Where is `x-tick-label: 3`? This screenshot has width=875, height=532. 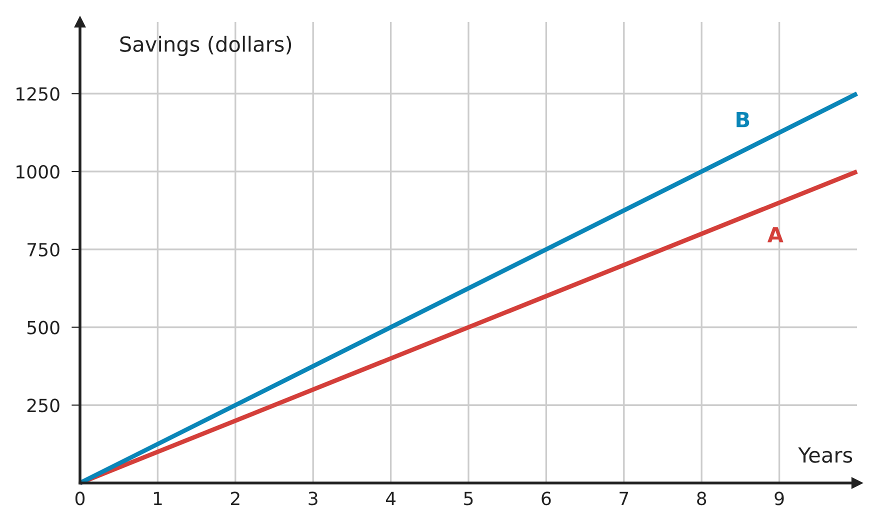 x-tick-label: 3 is located at coordinates (313, 499).